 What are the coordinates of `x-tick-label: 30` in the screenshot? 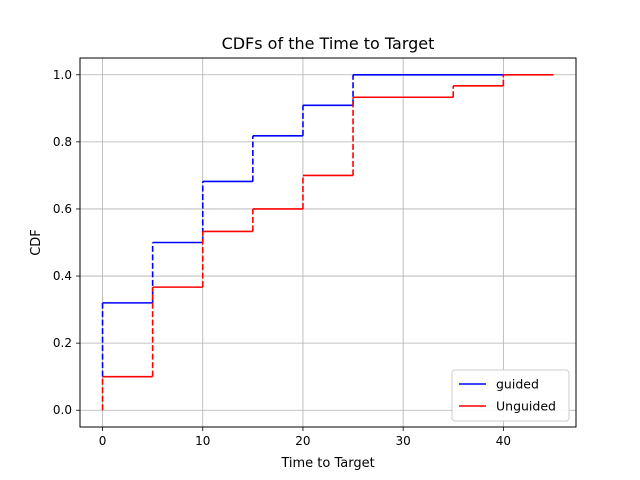 It's located at (403, 441).